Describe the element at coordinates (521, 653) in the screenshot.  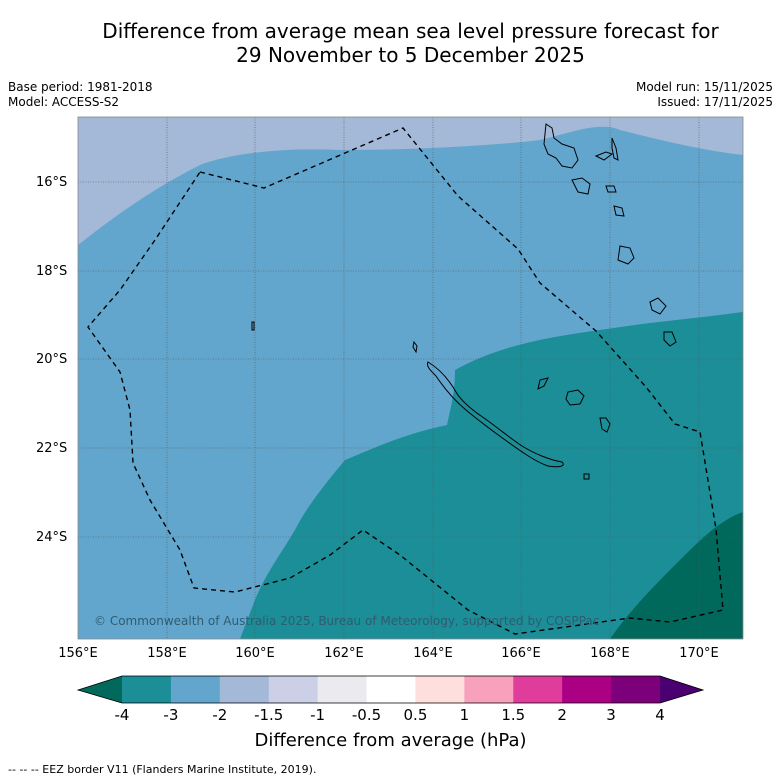
I see `lon-label-166e: 166°E` at that location.